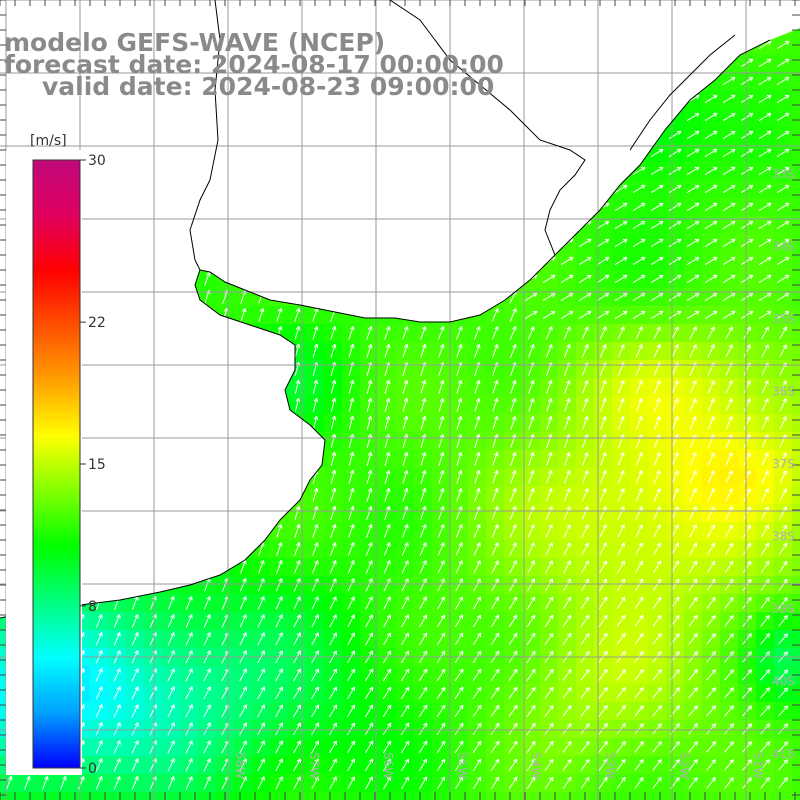  What do you see at coordinates (48, 141) in the screenshot?
I see `colorbar-unit: [m/s]` at bounding box center [48, 141].